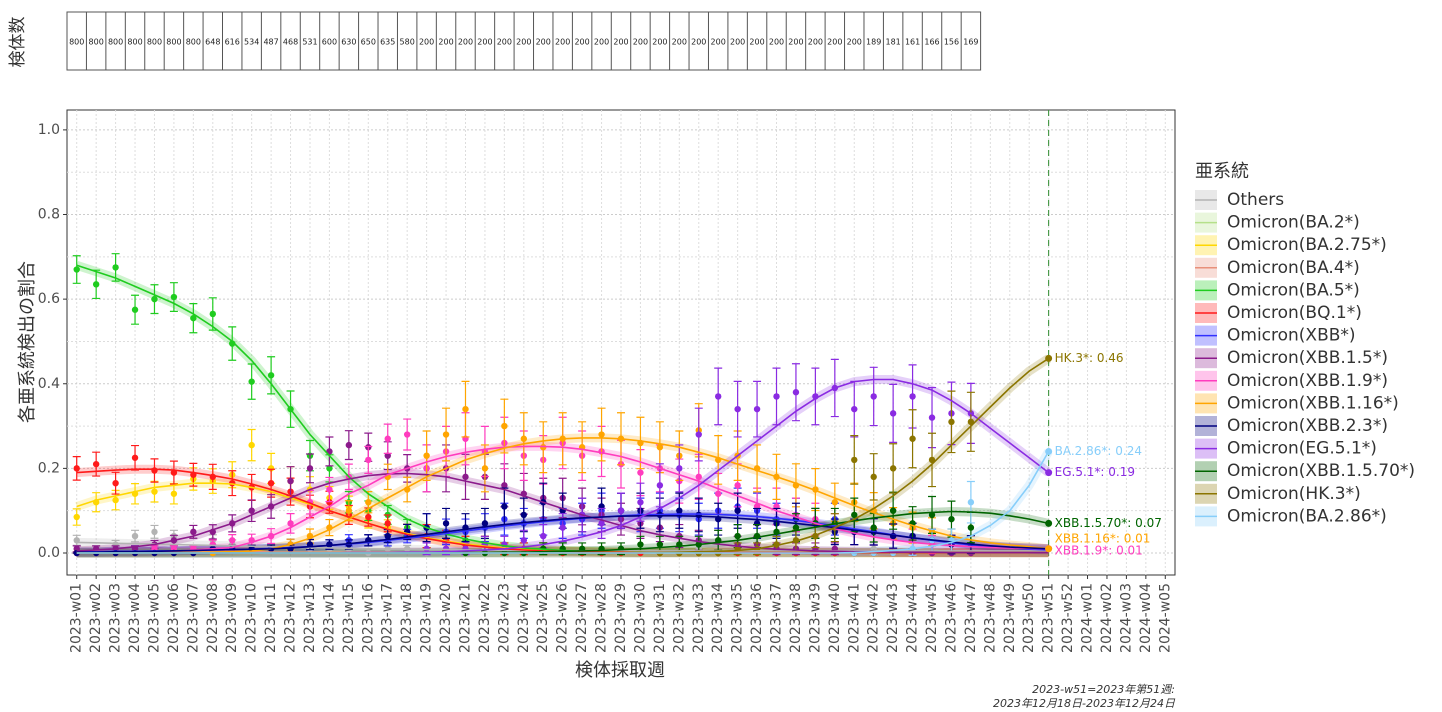  I want to click on x-tick-label: 2023-w20, so click(446, 618).